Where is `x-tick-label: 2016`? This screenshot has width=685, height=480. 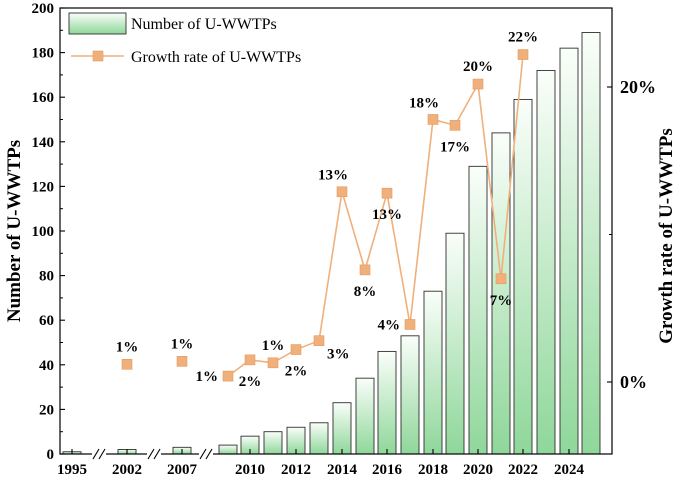
x-tick-label: 2016 is located at coordinates (387, 470).